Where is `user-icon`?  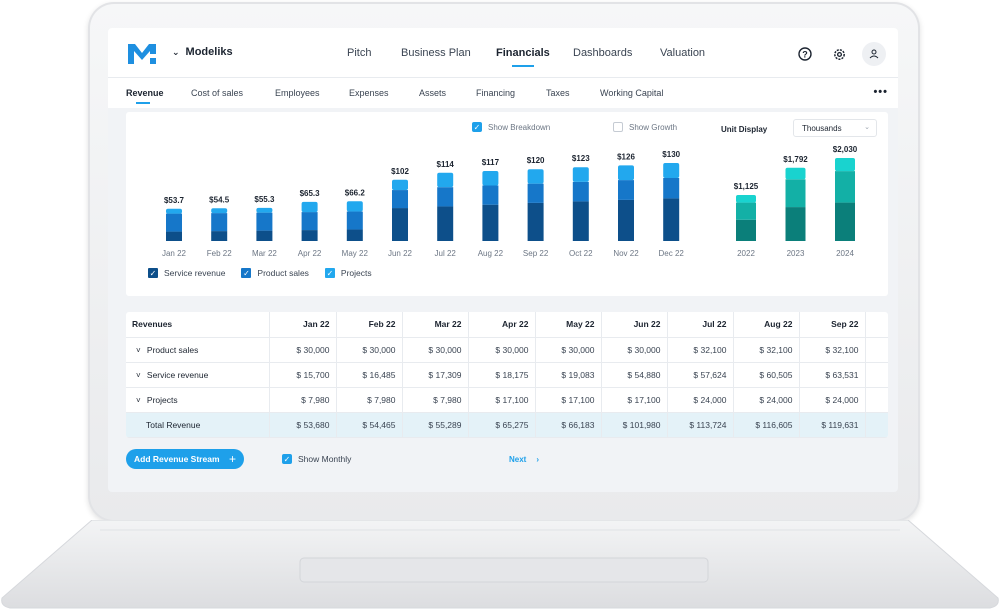
user-icon is located at coordinates (874, 54).